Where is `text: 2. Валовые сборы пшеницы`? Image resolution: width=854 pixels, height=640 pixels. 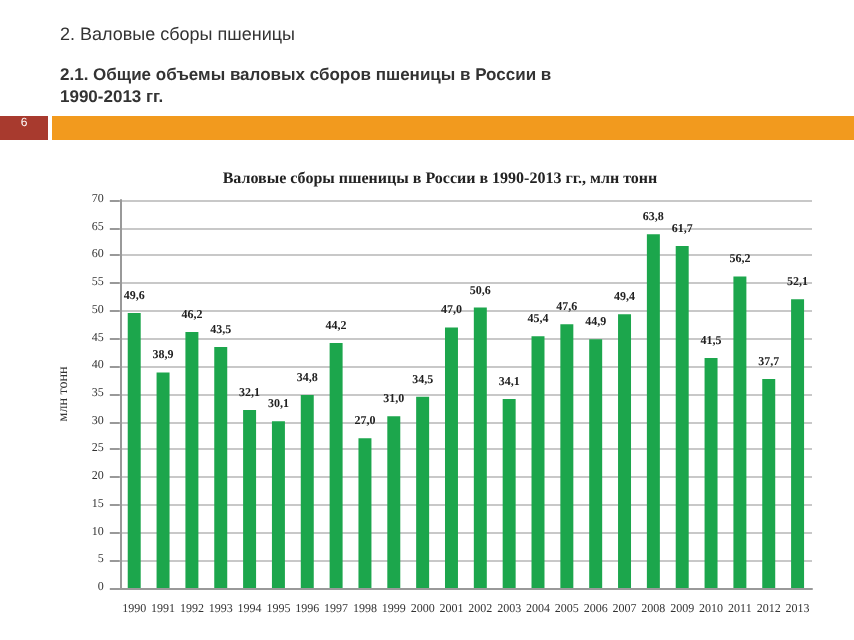 text: 2. Валовые сборы пшеницы is located at coordinates (177, 34).